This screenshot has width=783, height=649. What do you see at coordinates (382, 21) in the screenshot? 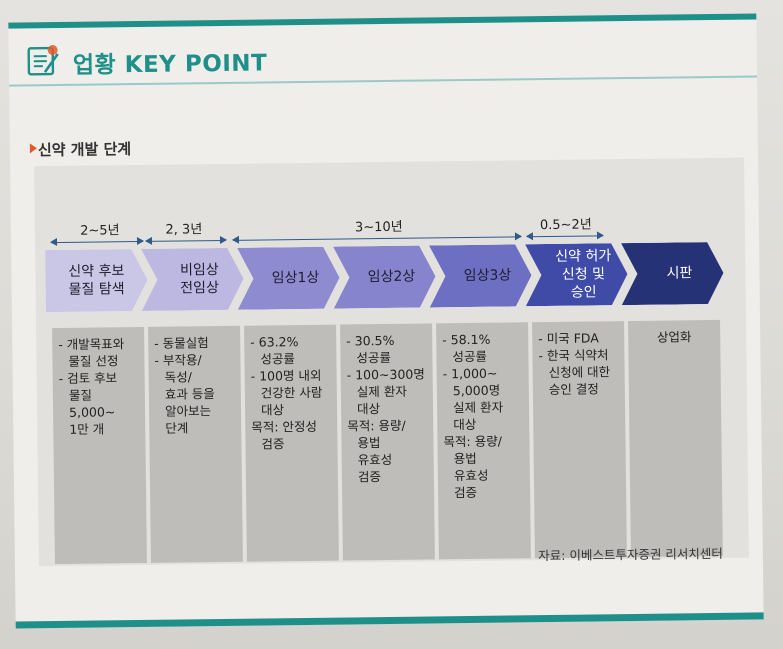
I see `top-accent-bar` at bounding box center [382, 21].